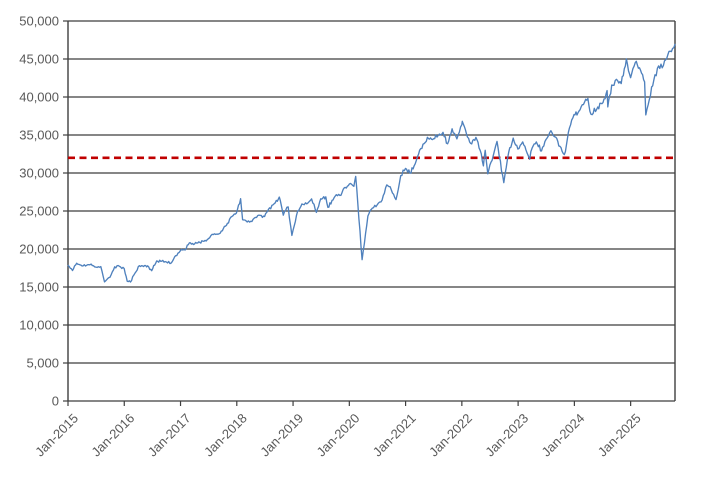 The image size is (710, 481). Describe the element at coordinates (42, 363) in the screenshot. I see `y-axis-label: 5,000` at that location.